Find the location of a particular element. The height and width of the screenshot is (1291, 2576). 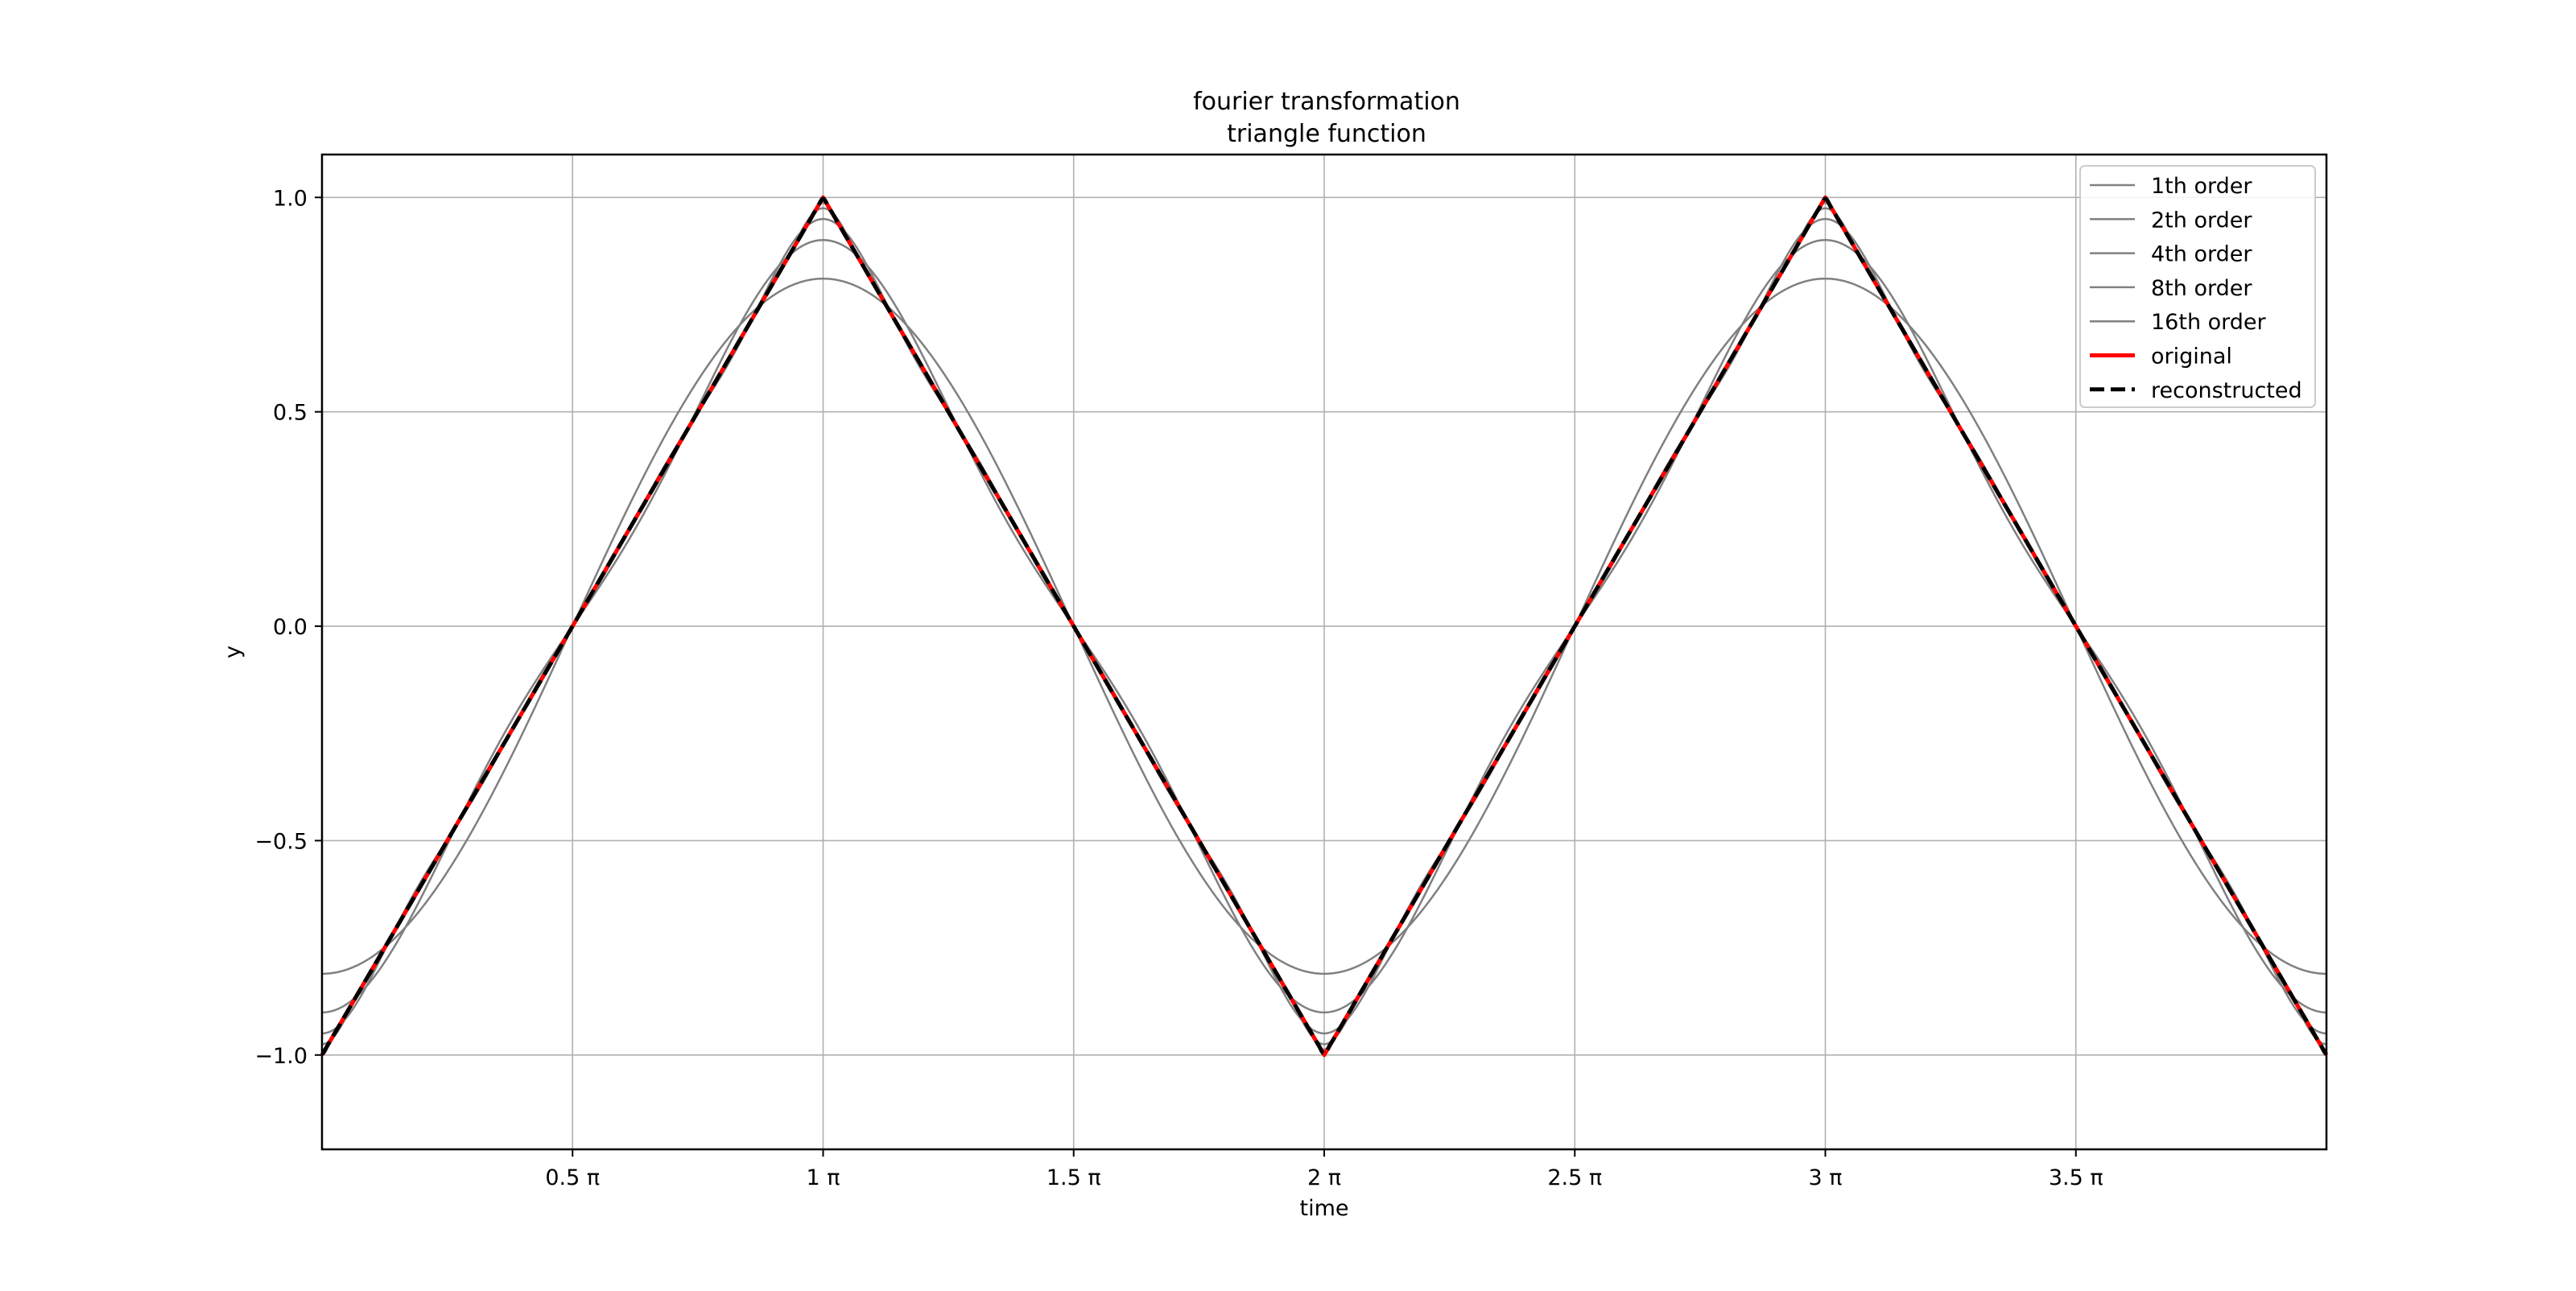

y-axis-label: y is located at coordinates (233, 652).